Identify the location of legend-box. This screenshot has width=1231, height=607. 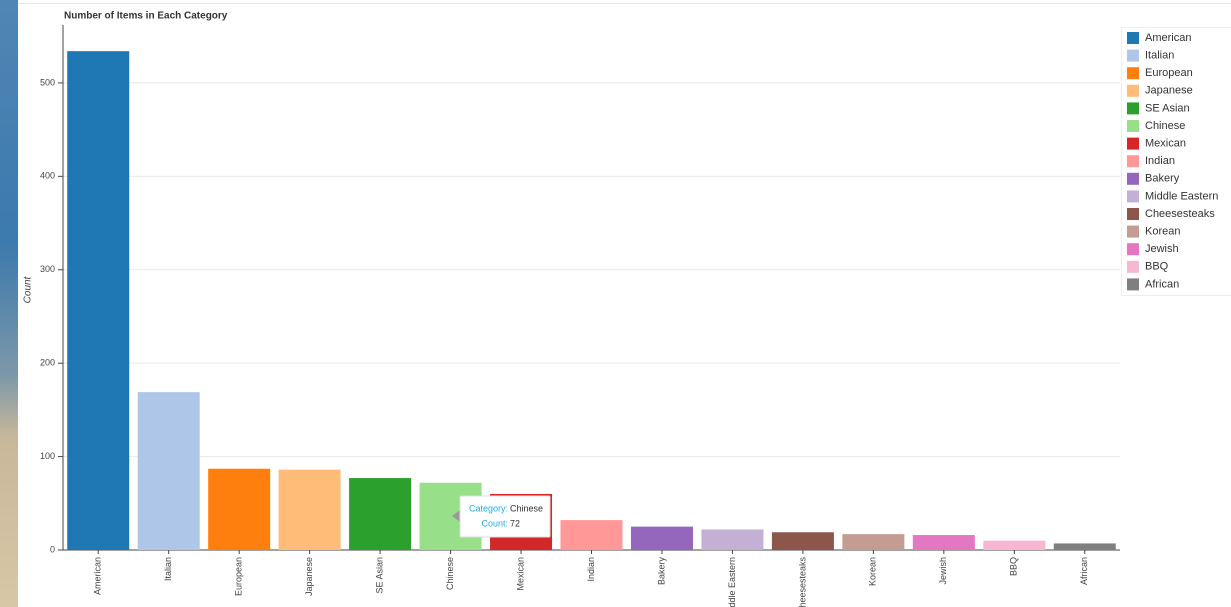
(1176, 161).